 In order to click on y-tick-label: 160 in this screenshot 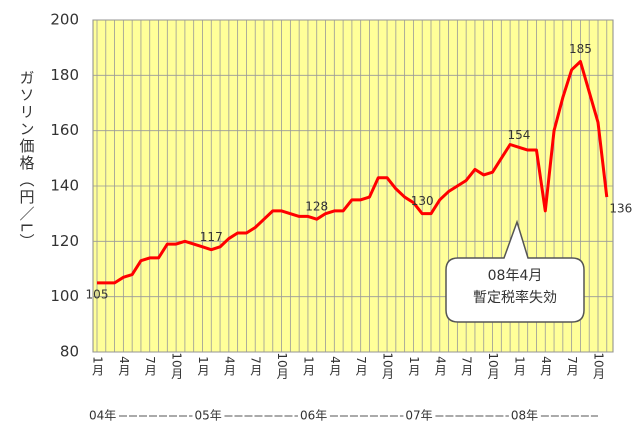, I will do `click(64, 130)`.